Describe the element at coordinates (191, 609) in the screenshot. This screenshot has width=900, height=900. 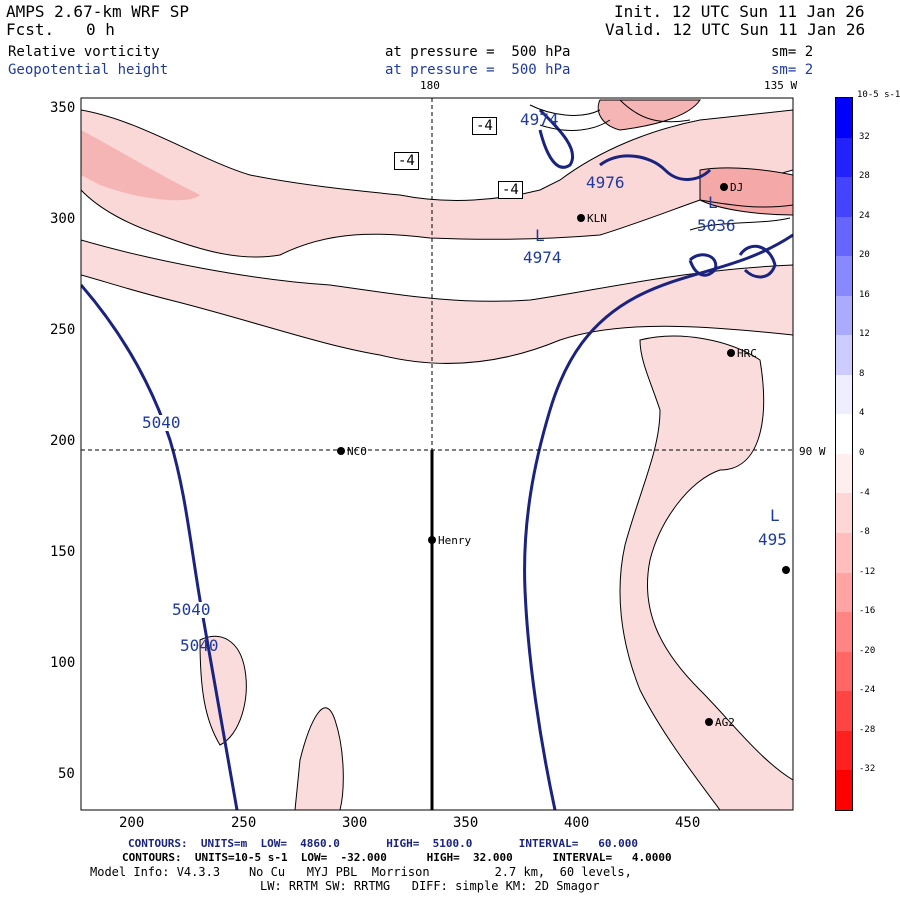
I see `height-label-5040-b: 5040` at that location.